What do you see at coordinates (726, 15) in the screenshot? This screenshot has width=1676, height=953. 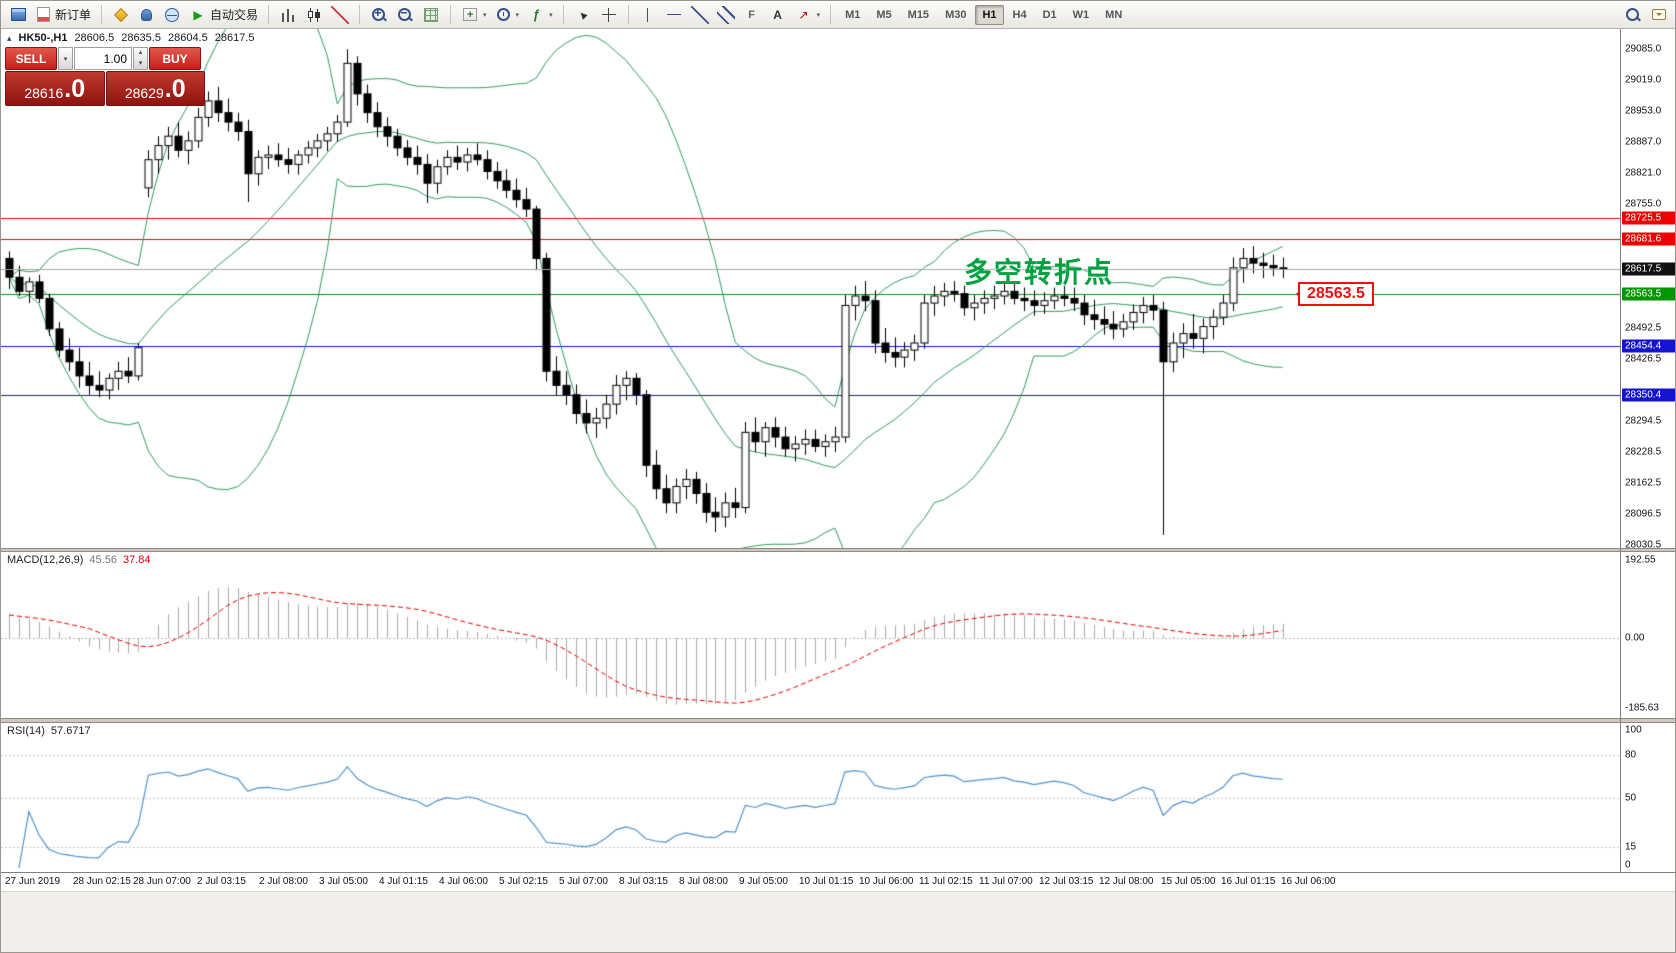 I see `channel-icon` at bounding box center [726, 15].